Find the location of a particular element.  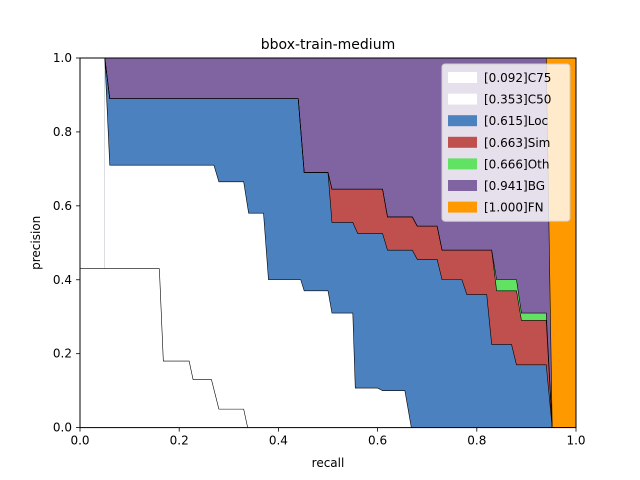

legend-entry: [1.000]FN is located at coordinates (514, 208).